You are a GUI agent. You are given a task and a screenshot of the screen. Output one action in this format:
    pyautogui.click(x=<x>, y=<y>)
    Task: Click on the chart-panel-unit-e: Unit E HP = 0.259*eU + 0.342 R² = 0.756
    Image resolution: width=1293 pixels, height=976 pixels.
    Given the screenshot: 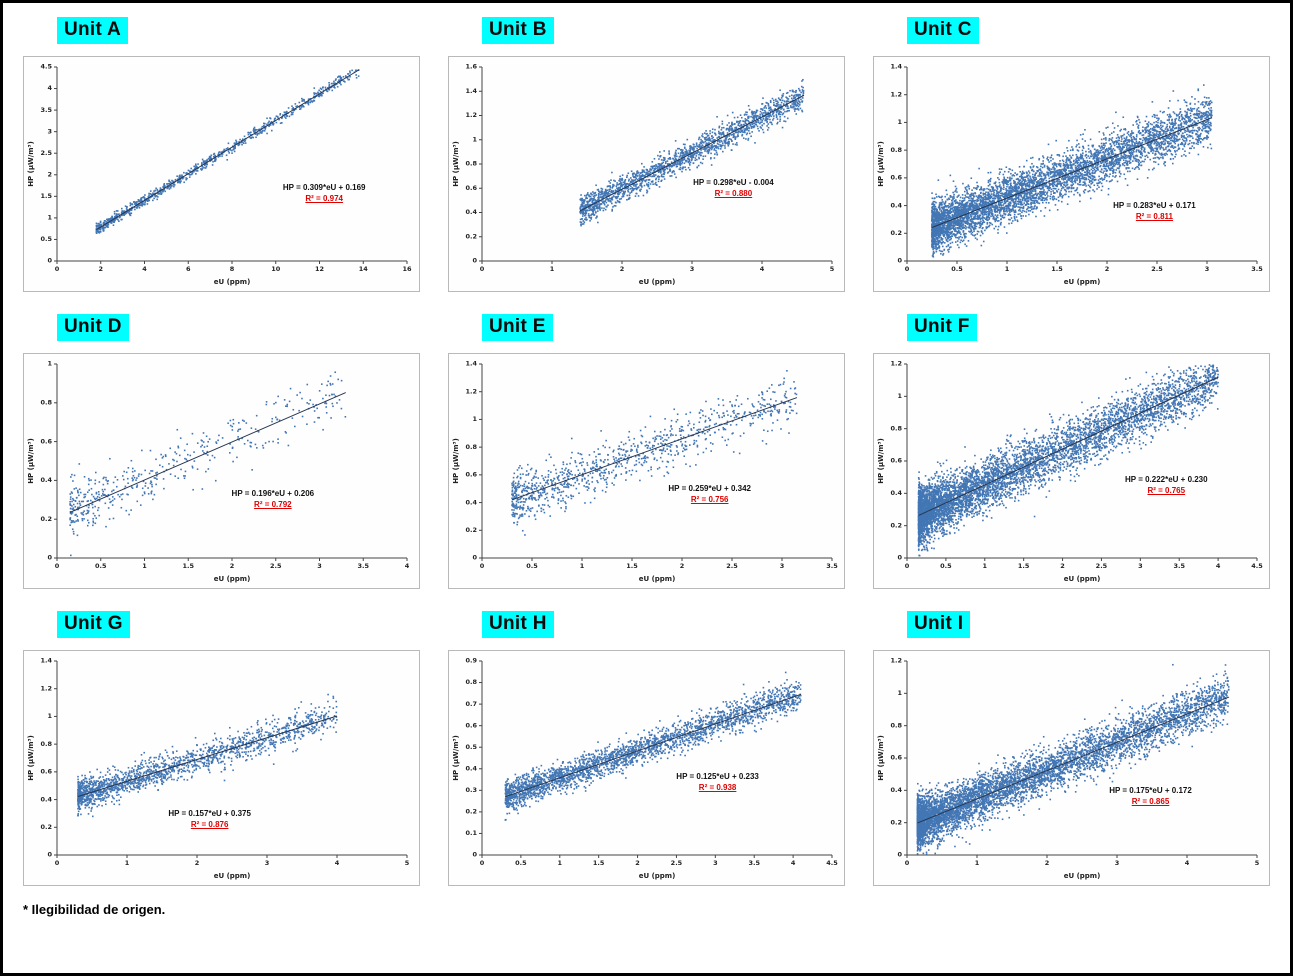 What is the action you would take?
    pyautogui.click(x=646, y=451)
    